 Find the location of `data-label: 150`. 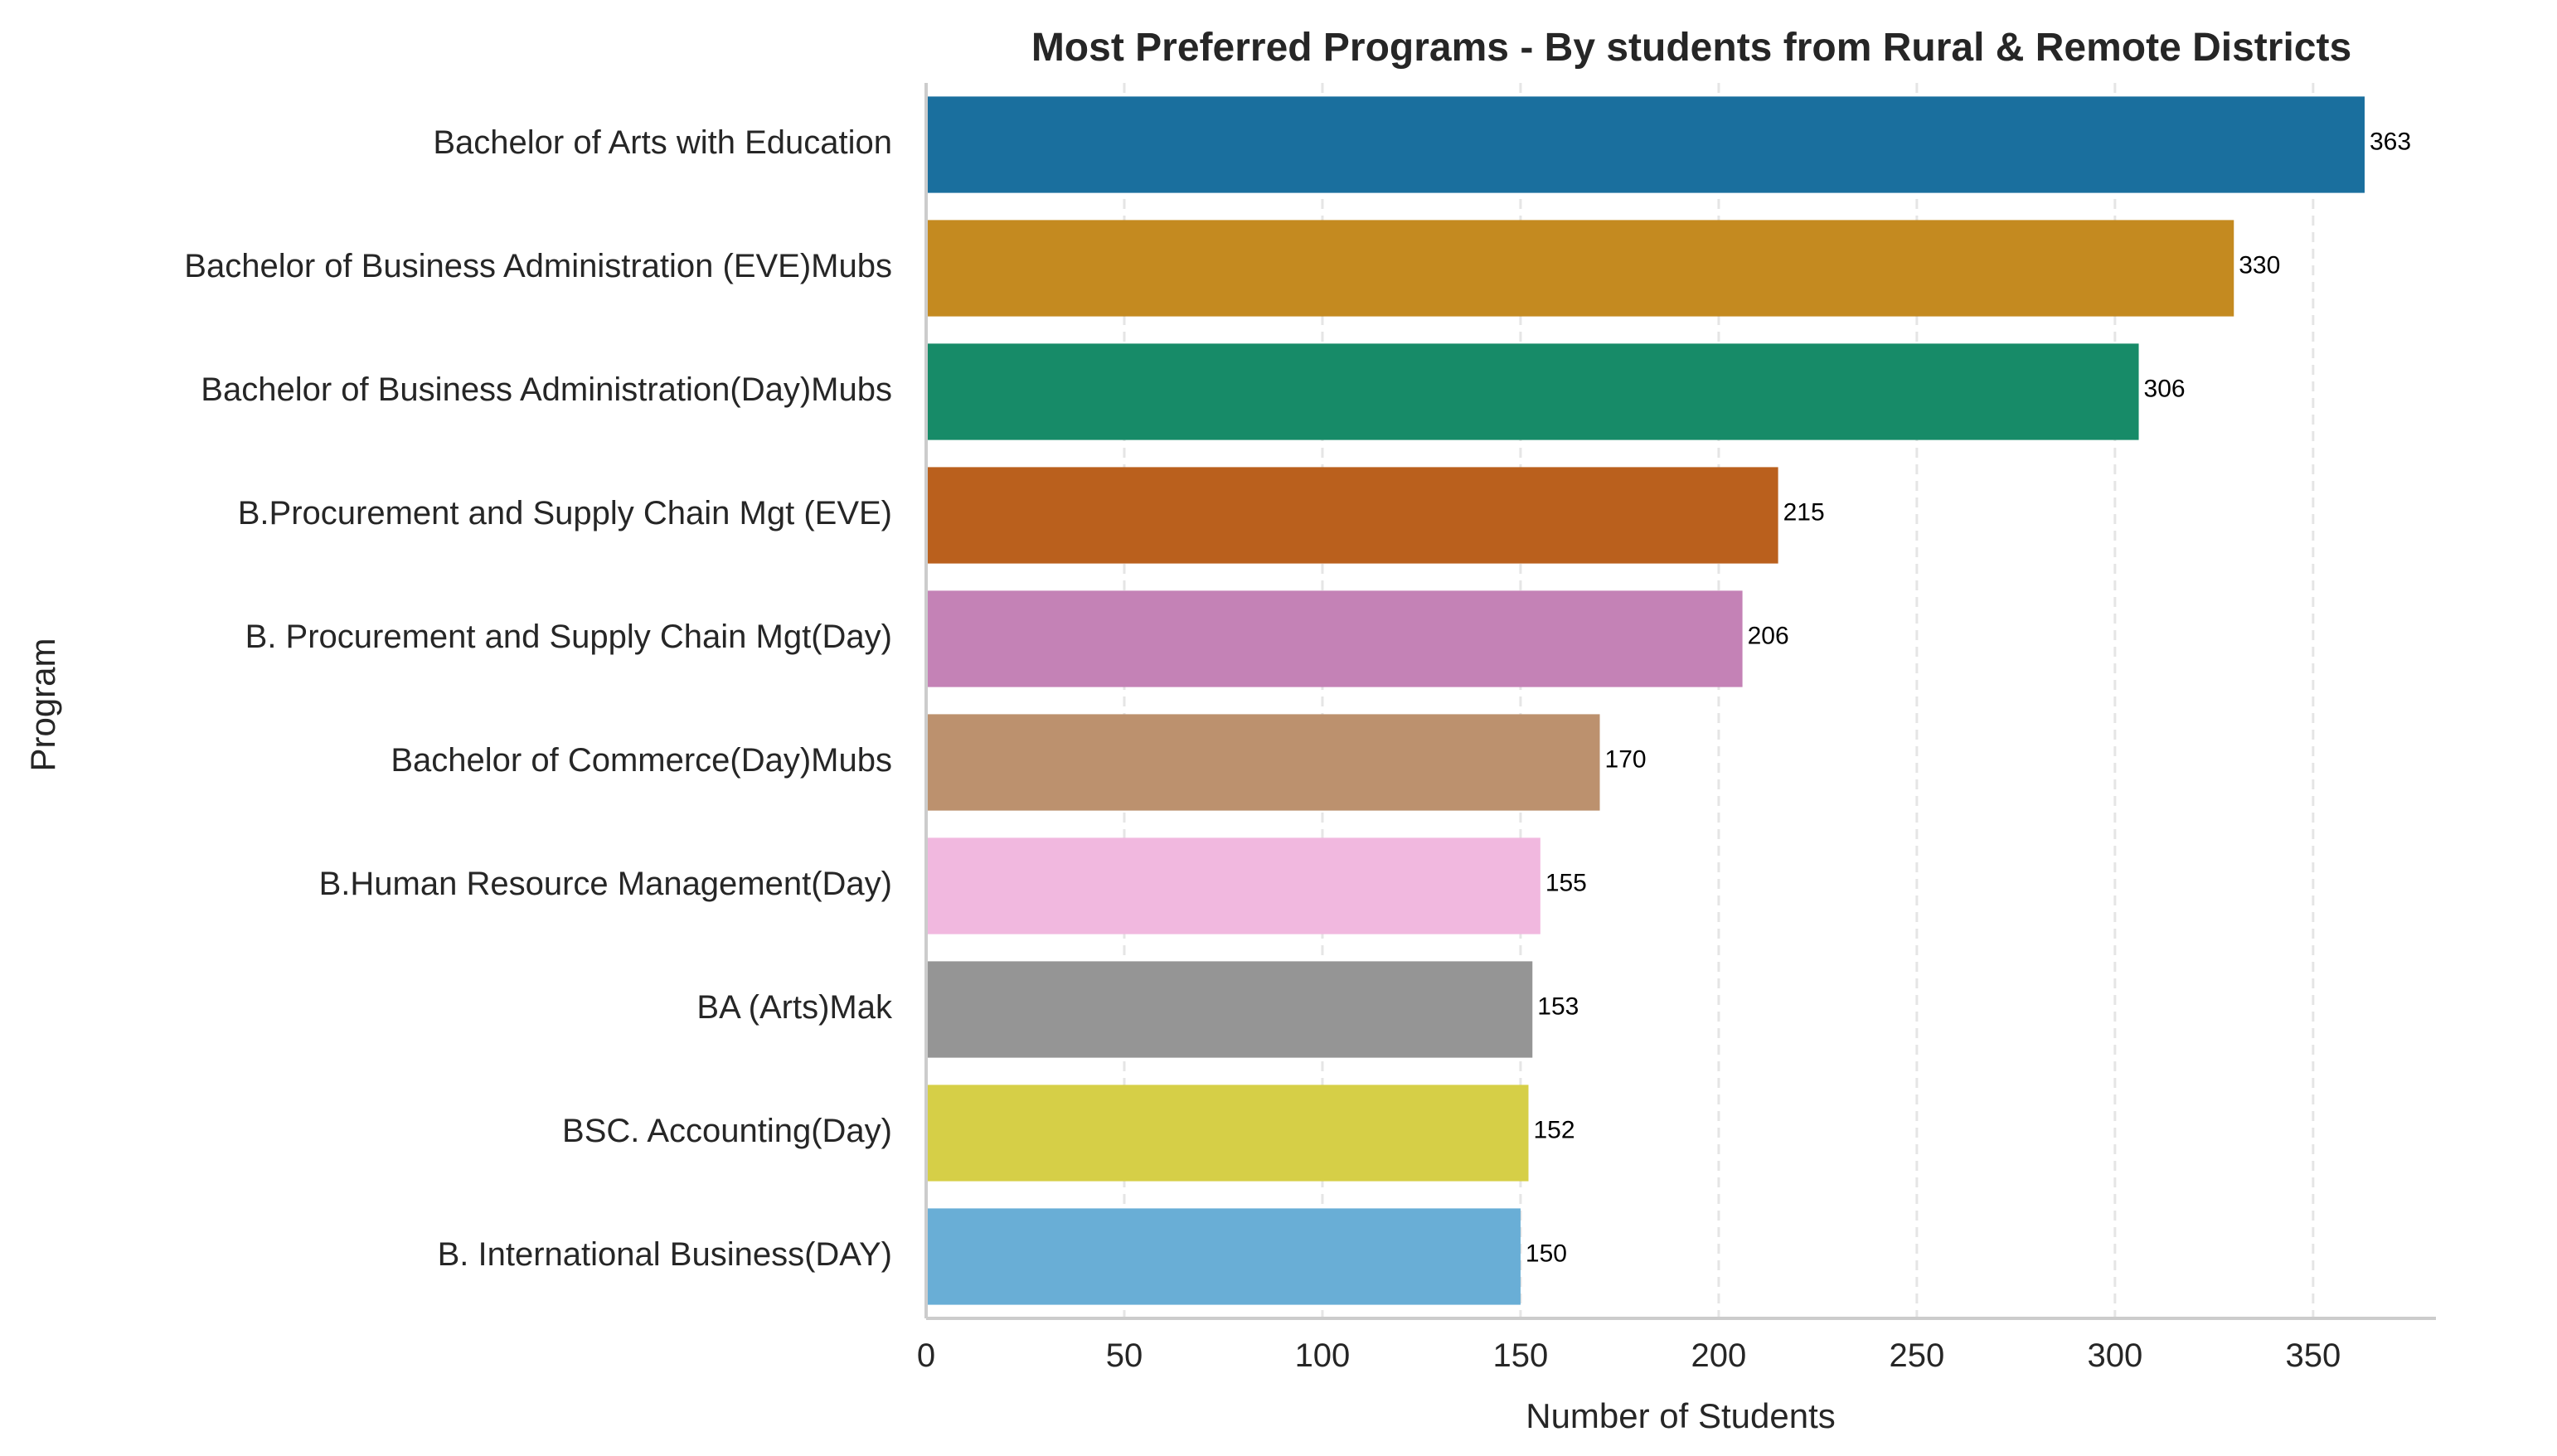

data-label: 150 is located at coordinates (1546, 1253).